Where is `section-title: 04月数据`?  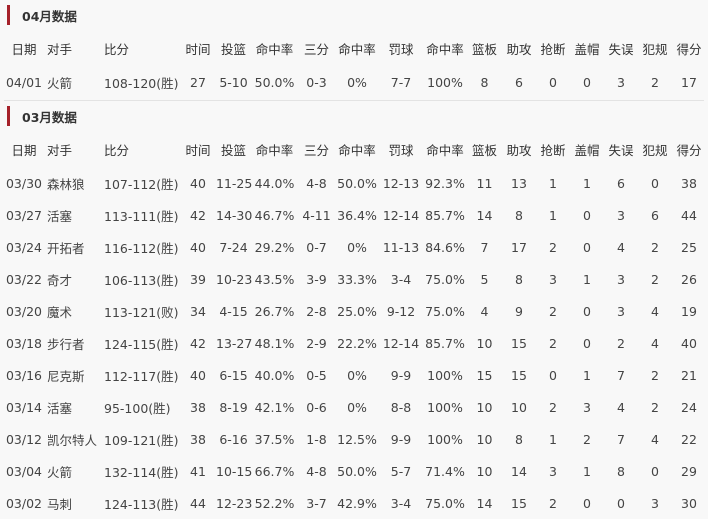
section-title: 04月数据 is located at coordinates (354, 15).